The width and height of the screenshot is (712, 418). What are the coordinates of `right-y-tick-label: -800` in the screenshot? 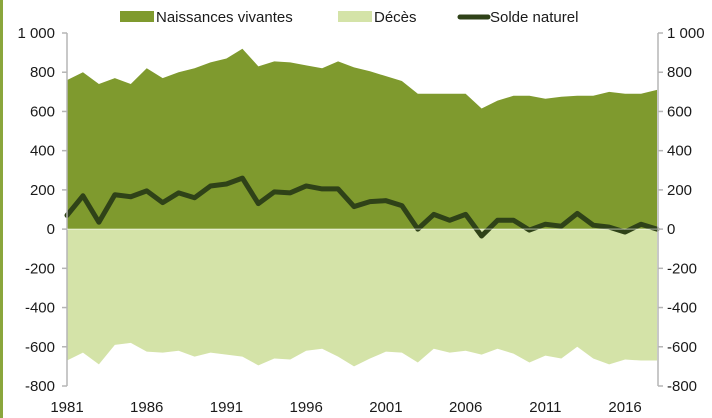 It's located at (682, 386).